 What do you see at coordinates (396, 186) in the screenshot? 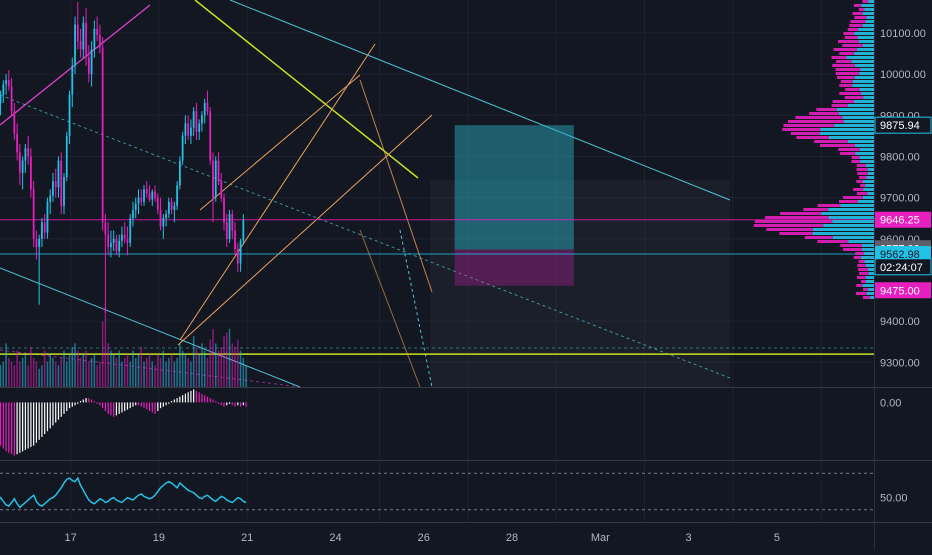
I see `orange-fib-line` at bounding box center [396, 186].